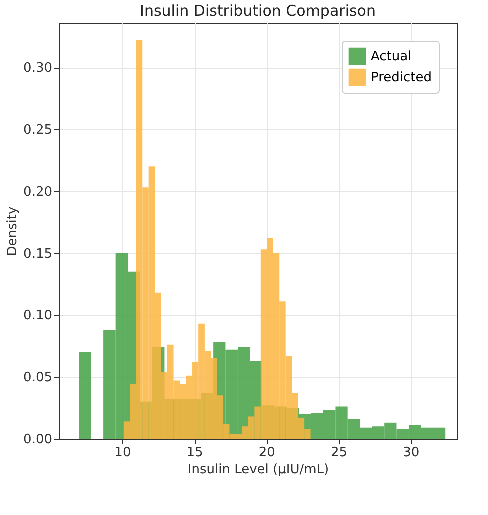  I want to click on y-tick-label: 0.25, so click(38, 130).